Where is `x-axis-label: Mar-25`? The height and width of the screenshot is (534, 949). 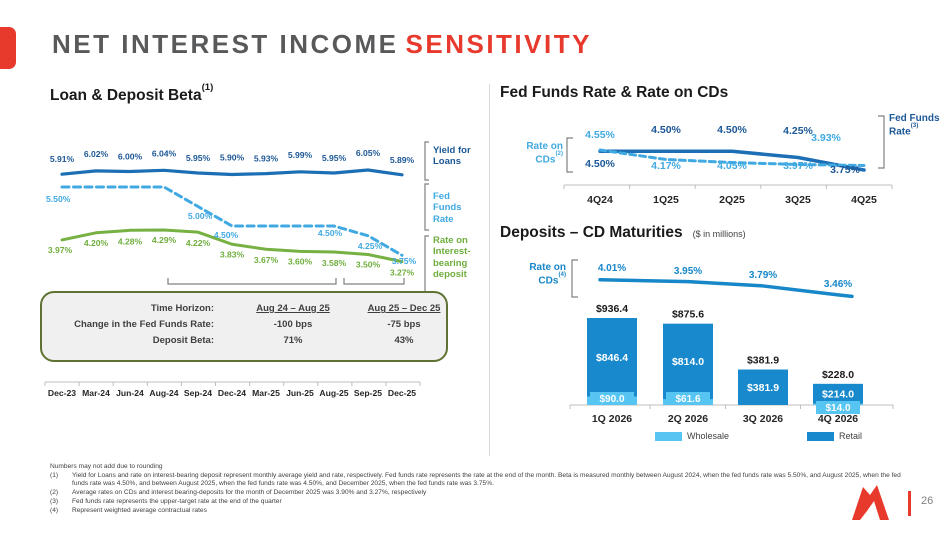 x-axis-label: Mar-25 is located at coordinates (266, 393).